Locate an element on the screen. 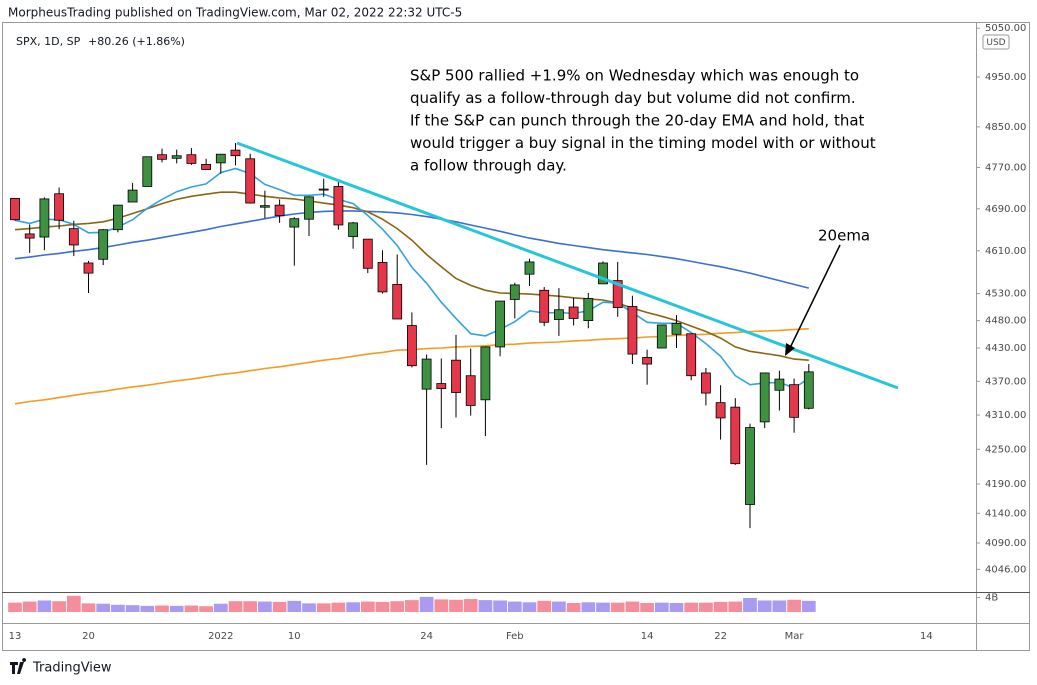 This screenshot has height=685, width=1037. callout-text: 20ema is located at coordinates (844, 236).